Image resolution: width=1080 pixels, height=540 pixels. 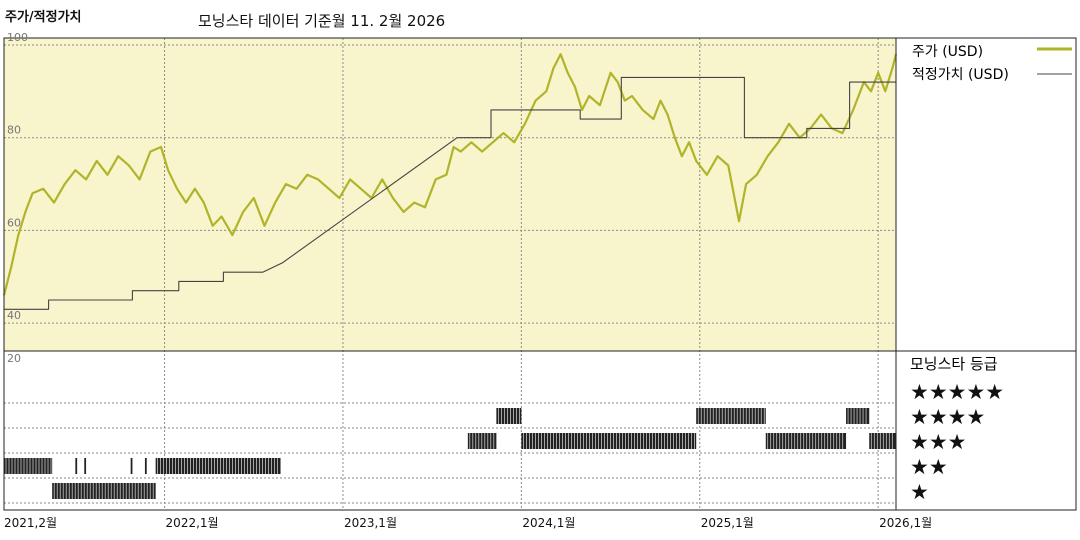 I want to click on x-tick-label: 2023,1월, so click(x=370, y=523).